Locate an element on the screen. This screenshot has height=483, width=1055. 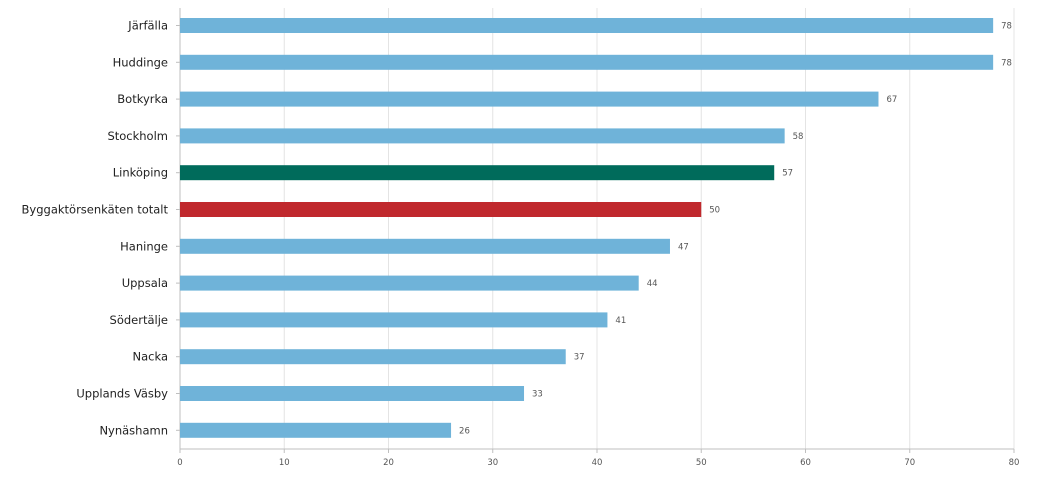
category-label-sodertalje: Södertälje is located at coordinates (139, 320).